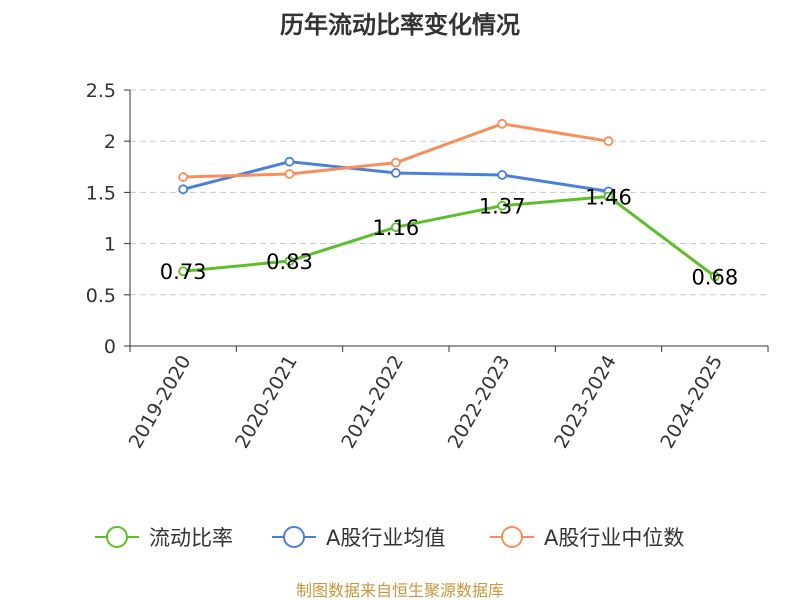 The width and height of the screenshot is (800, 600). I want to click on data-label: 1.37, so click(502, 207).